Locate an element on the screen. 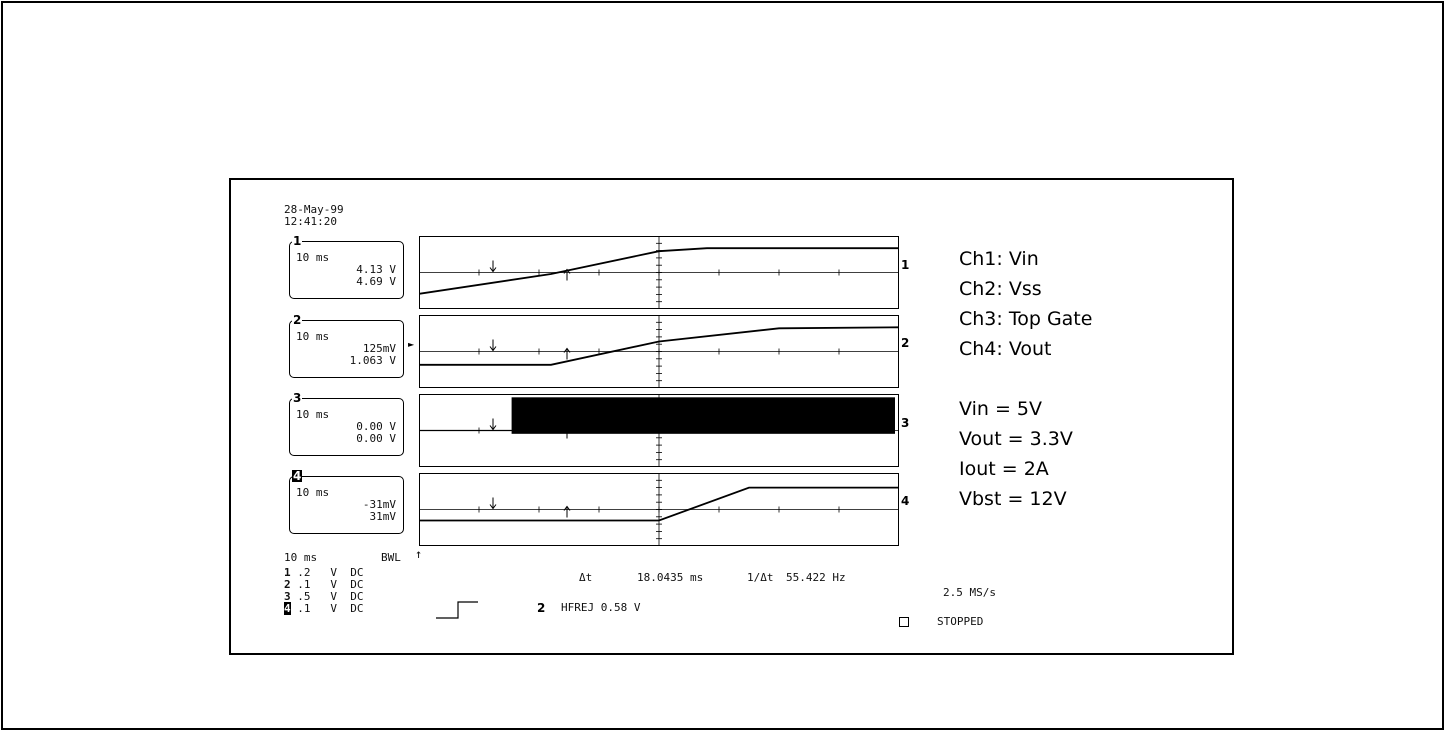 The image size is (1449, 734). channel-4-number: 4 is located at coordinates (297, 476).